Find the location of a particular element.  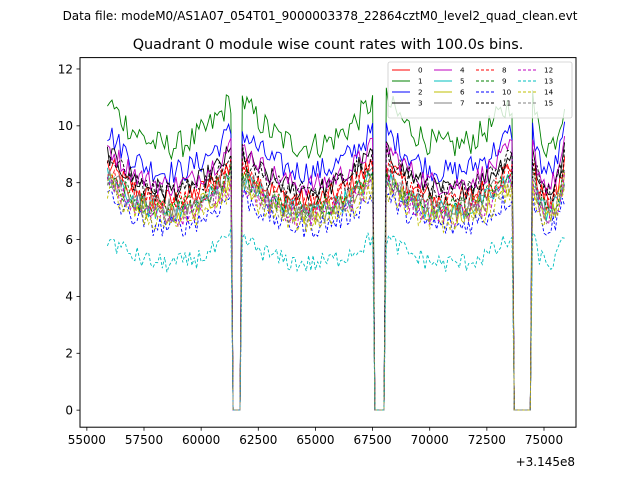

x-tick-label: 62500 is located at coordinates (258, 440).